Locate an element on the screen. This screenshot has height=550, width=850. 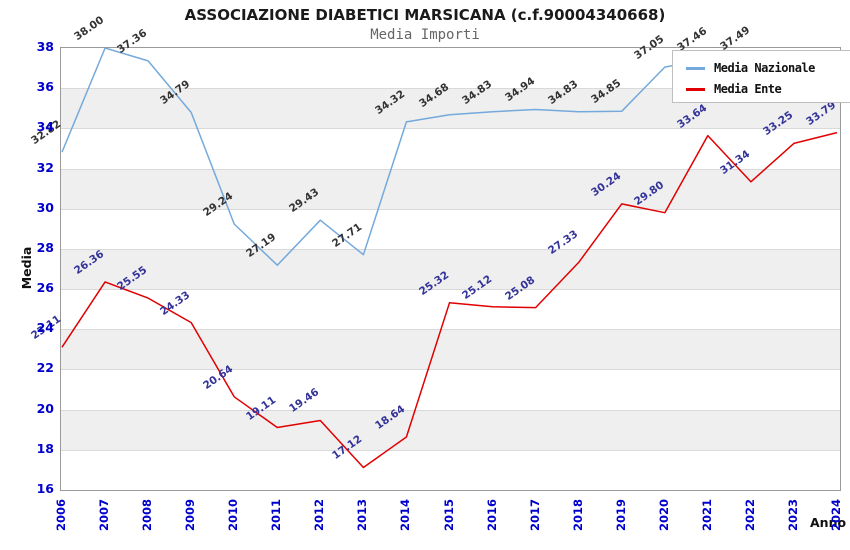
x-tick-label: 2010 is located at coordinates (233, 515).